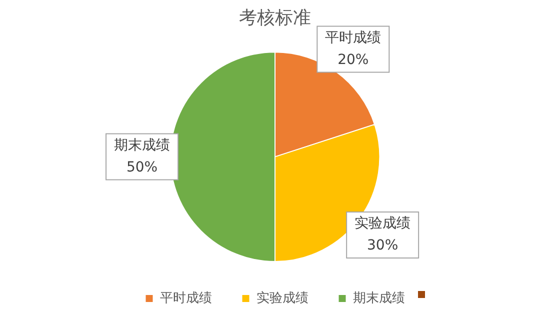  What do you see at coordinates (142, 145) in the screenshot?
I see `slice-label: 期末成绩` at bounding box center [142, 145].